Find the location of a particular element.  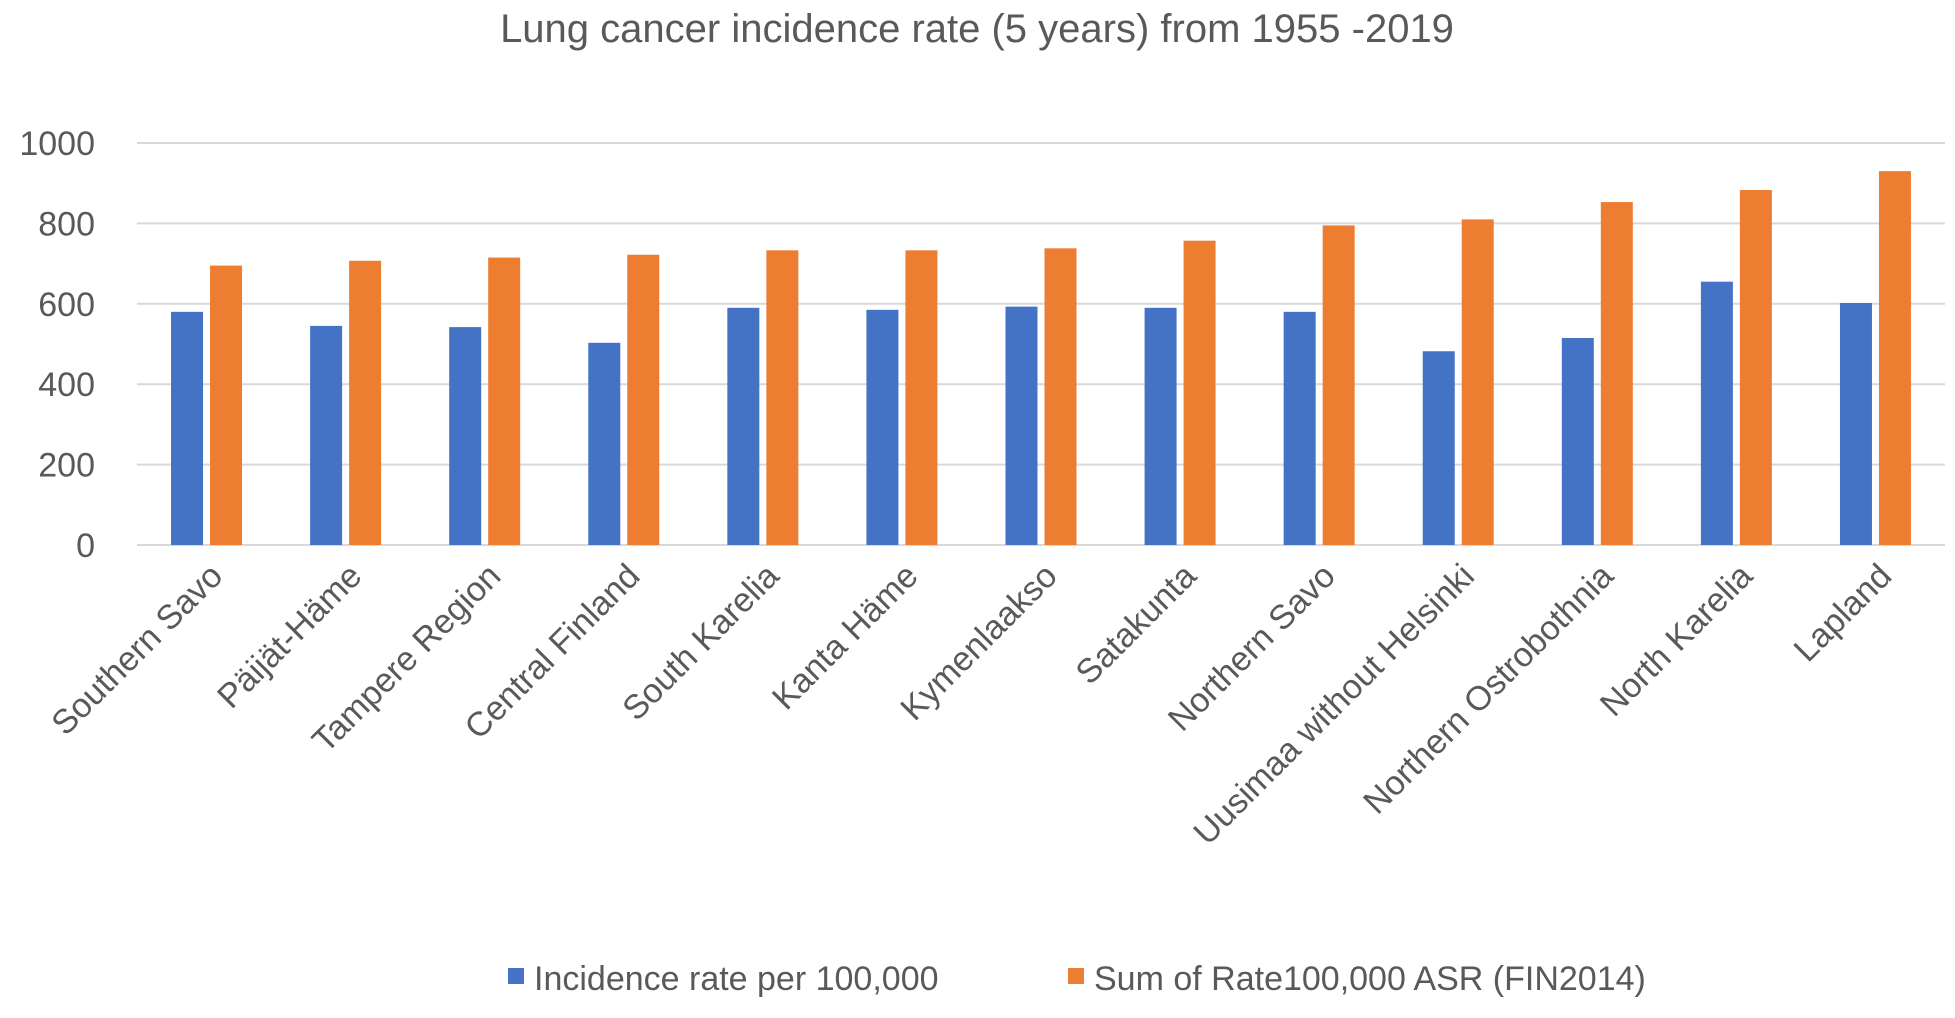

y-tick-label: 0 is located at coordinates (85, 546).